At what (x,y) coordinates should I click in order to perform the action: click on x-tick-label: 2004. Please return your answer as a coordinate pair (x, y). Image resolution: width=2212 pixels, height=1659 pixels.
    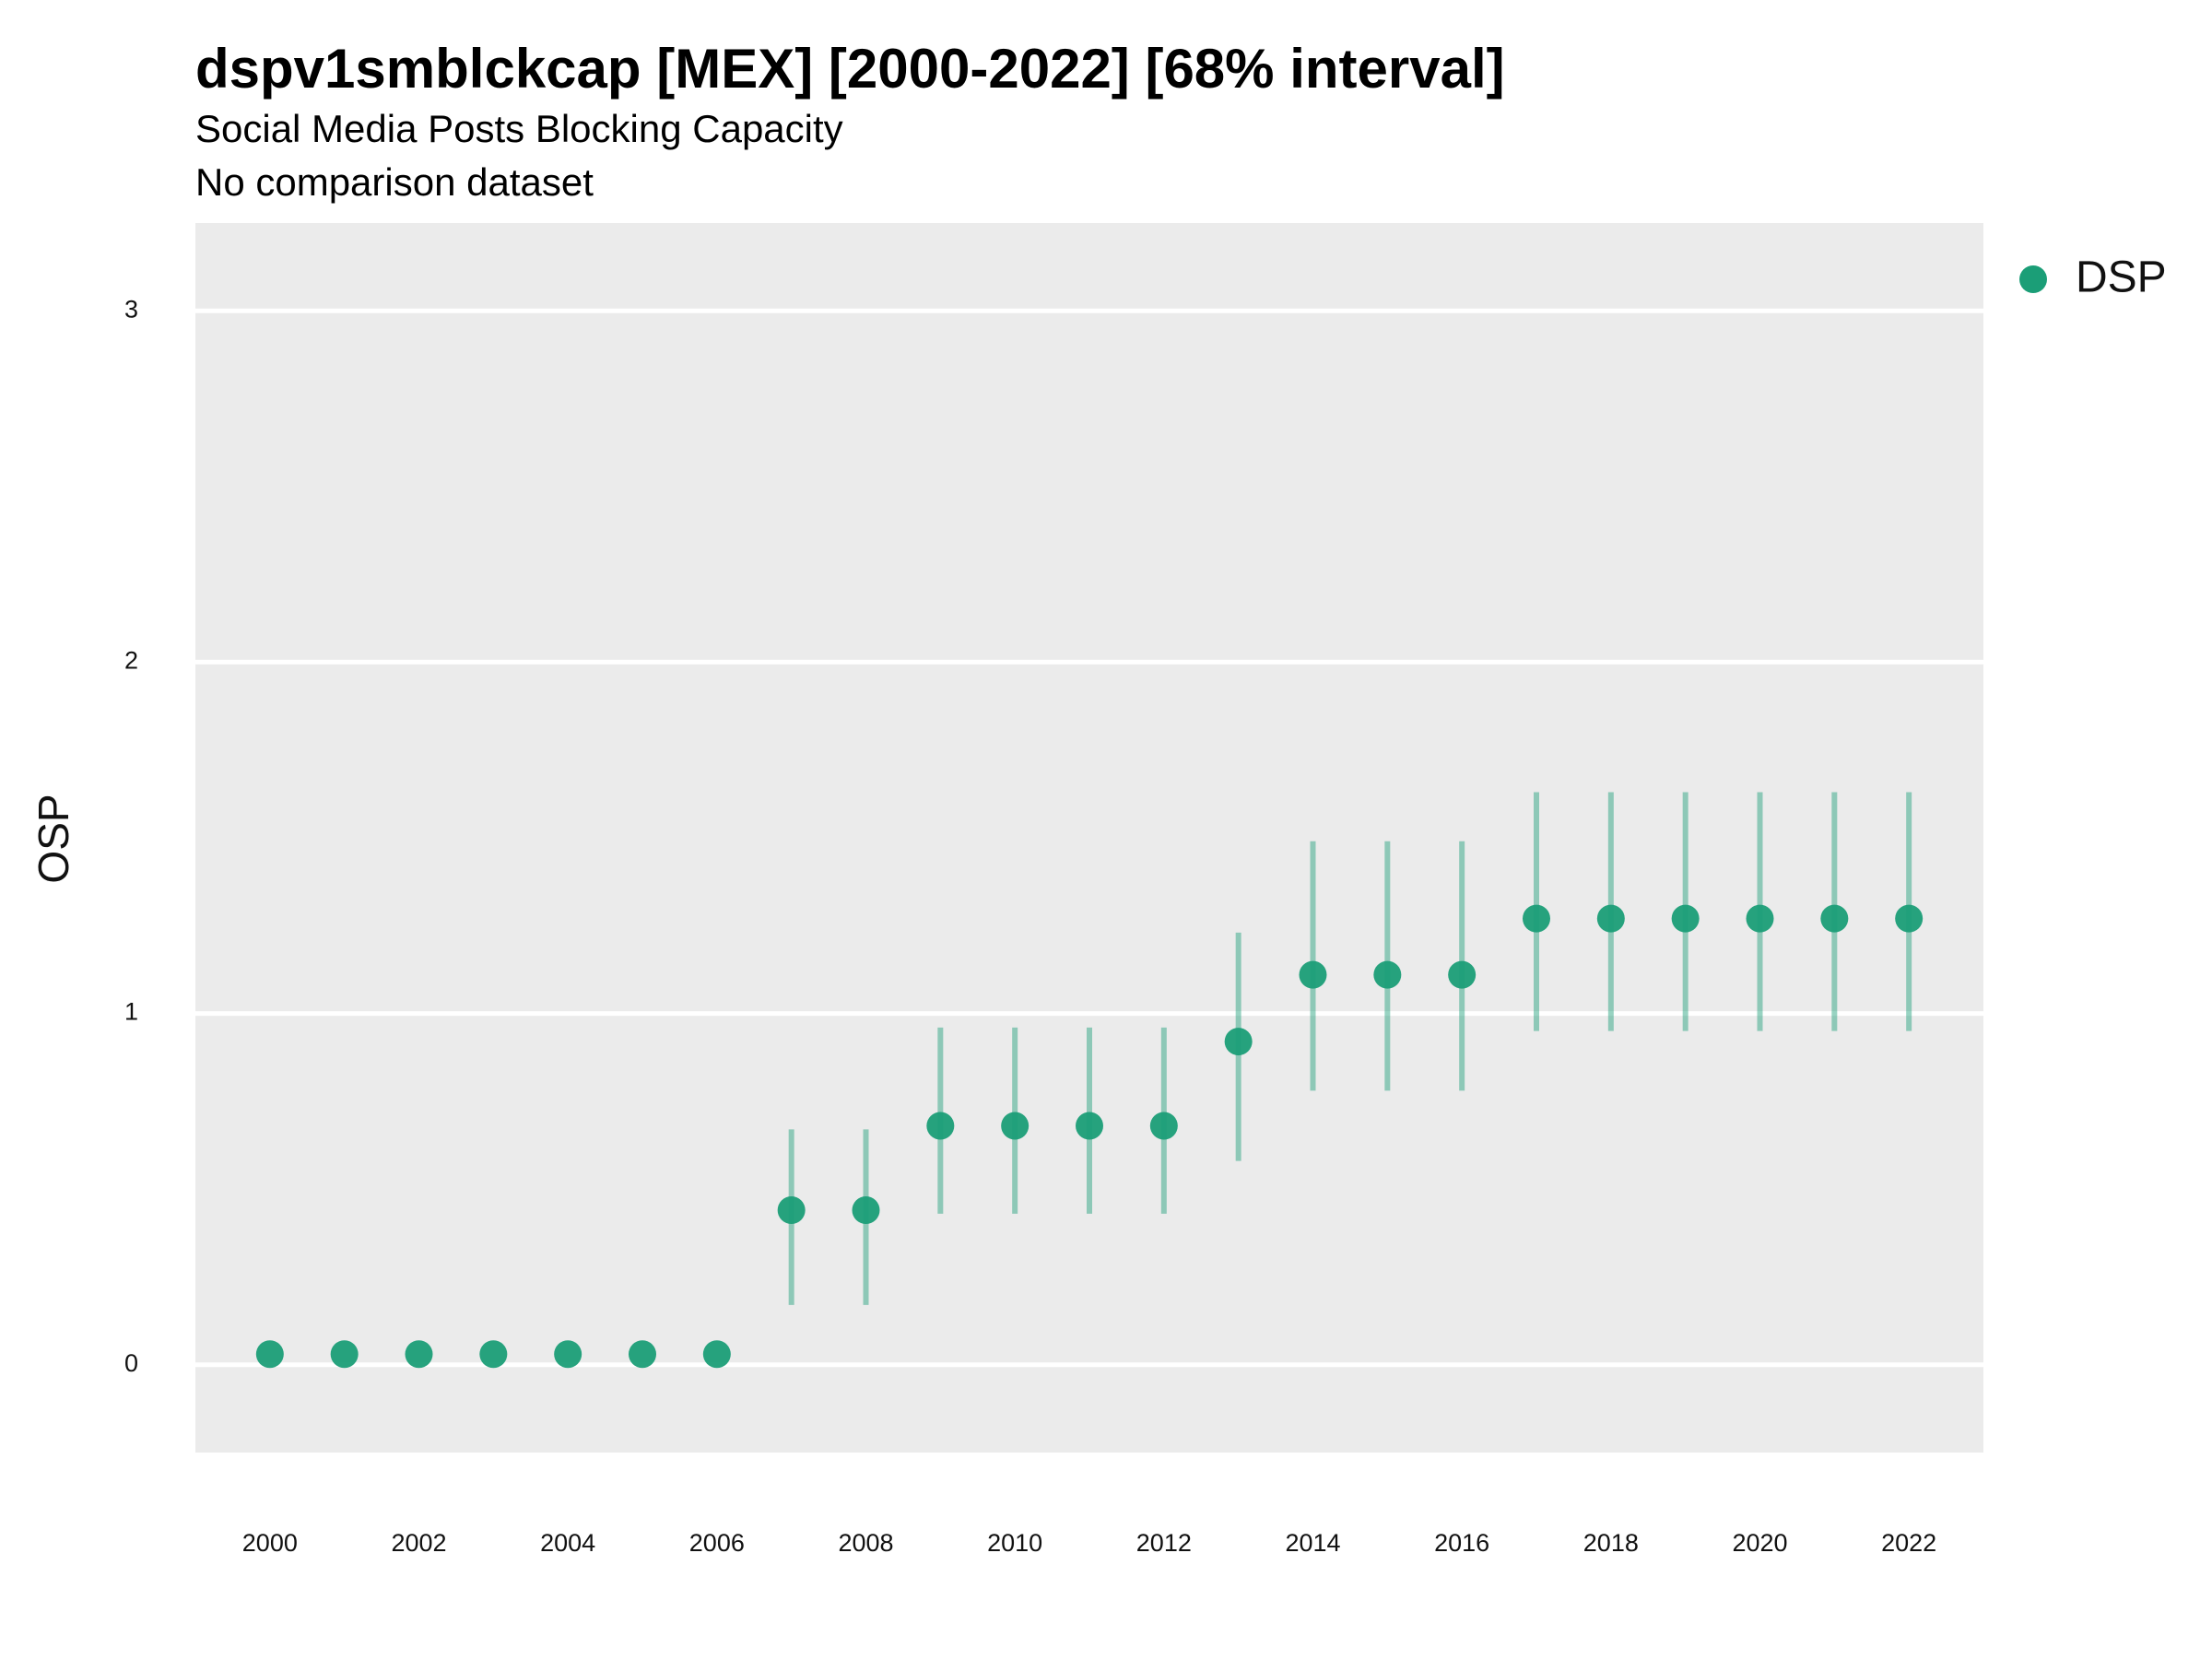
    Looking at the image, I should click on (567, 1543).